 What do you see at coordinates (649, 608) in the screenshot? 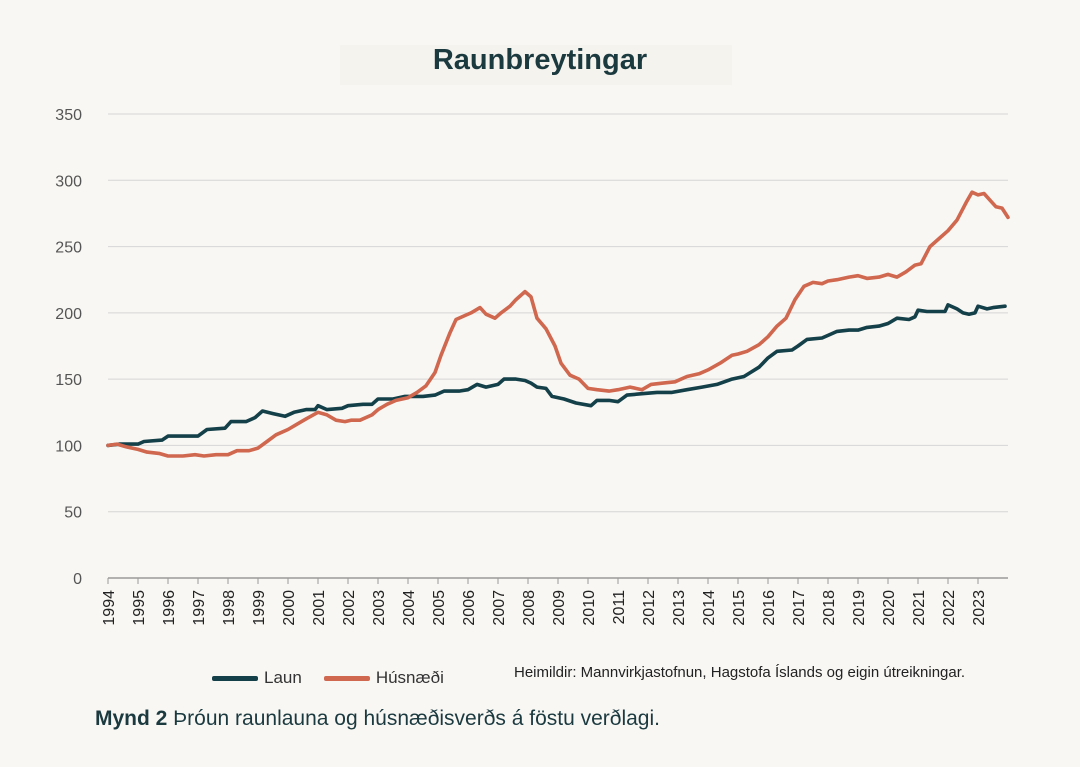
I see `x-tick-label: 2012` at bounding box center [649, 608].